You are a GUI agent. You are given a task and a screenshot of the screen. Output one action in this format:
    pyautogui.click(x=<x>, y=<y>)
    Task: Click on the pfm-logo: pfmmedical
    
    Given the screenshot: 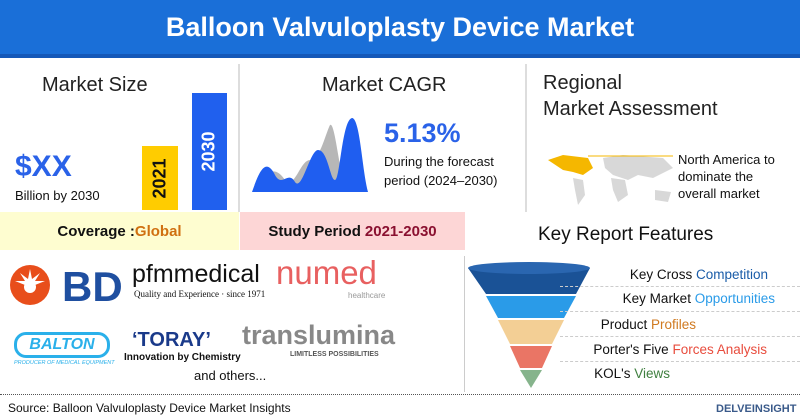 What is the action you would take?
    pyautogui.click(x=196, y=274)
    